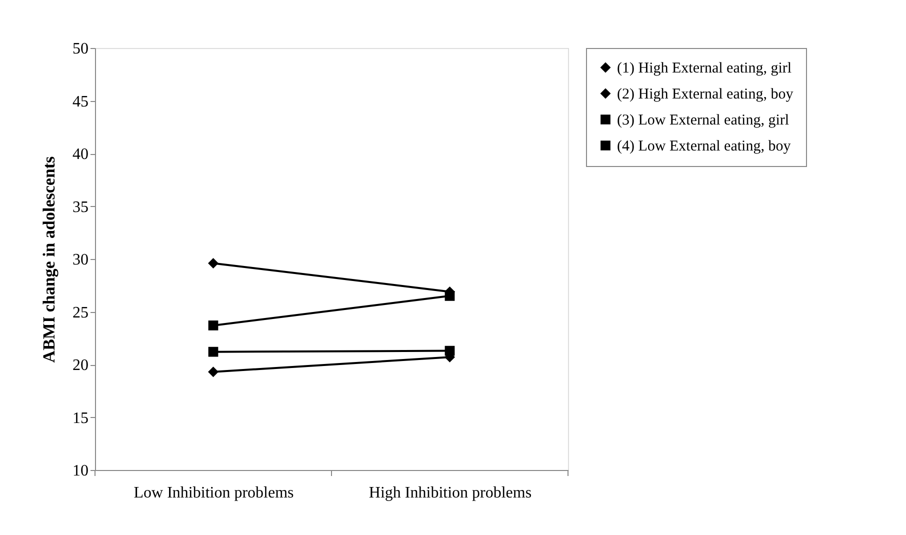  I want to click on y-tick-label: 35, so click(80, 207).